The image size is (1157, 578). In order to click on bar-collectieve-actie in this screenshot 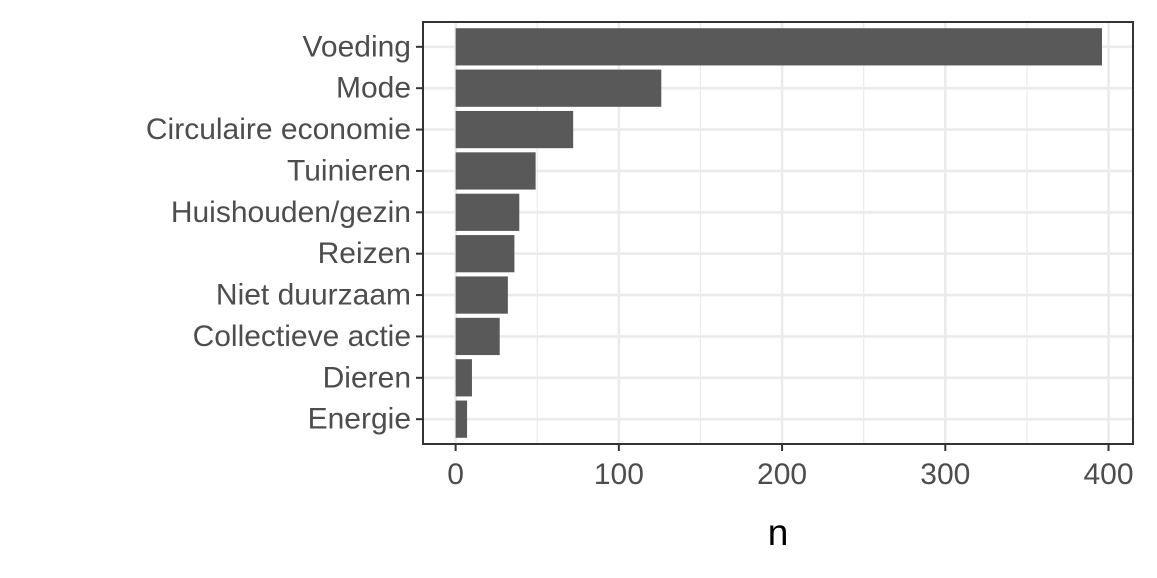, I will do `click(477, 336)`.